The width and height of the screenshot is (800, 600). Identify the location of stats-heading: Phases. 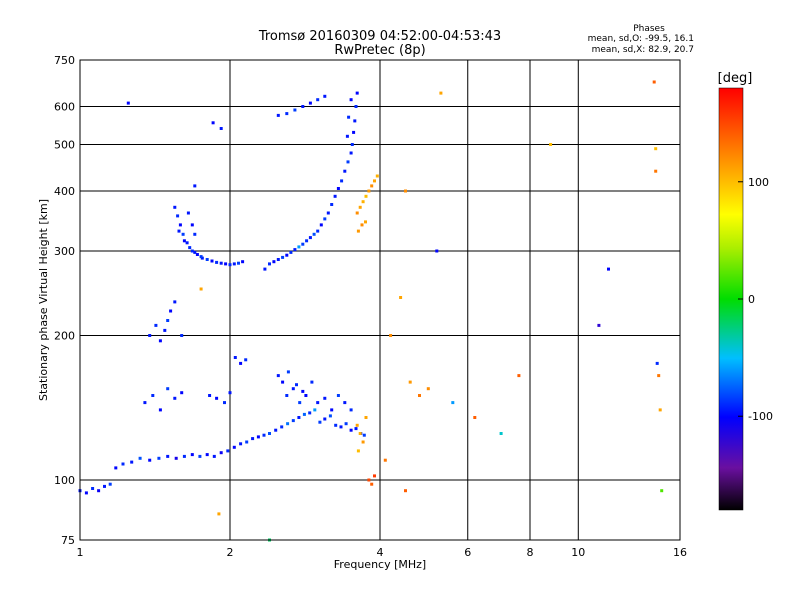
(649, 29).